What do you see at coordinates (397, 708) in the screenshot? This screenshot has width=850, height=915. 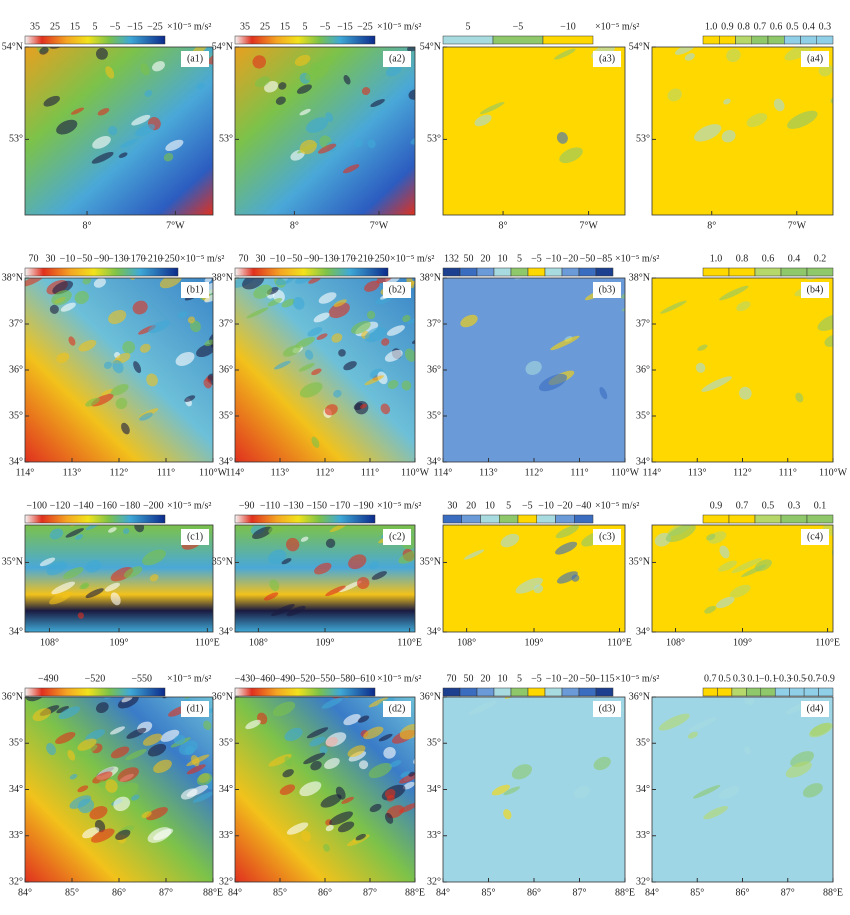 I see `panel-label: (d2)` at bounding box center [397, 708].